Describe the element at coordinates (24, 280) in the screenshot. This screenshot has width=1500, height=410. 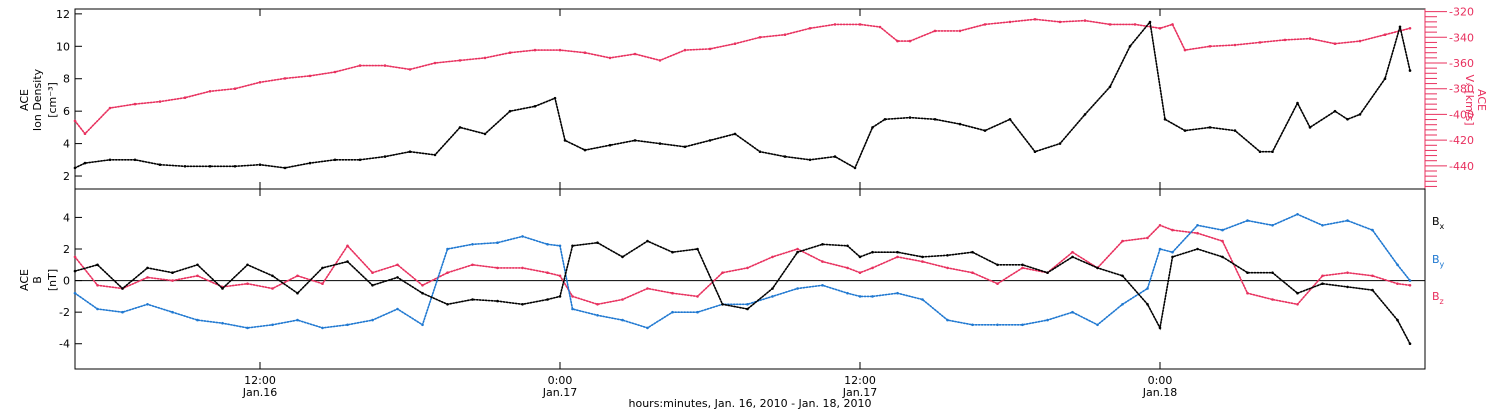
I see `bottom-left-label-line1: ACE` at that location.